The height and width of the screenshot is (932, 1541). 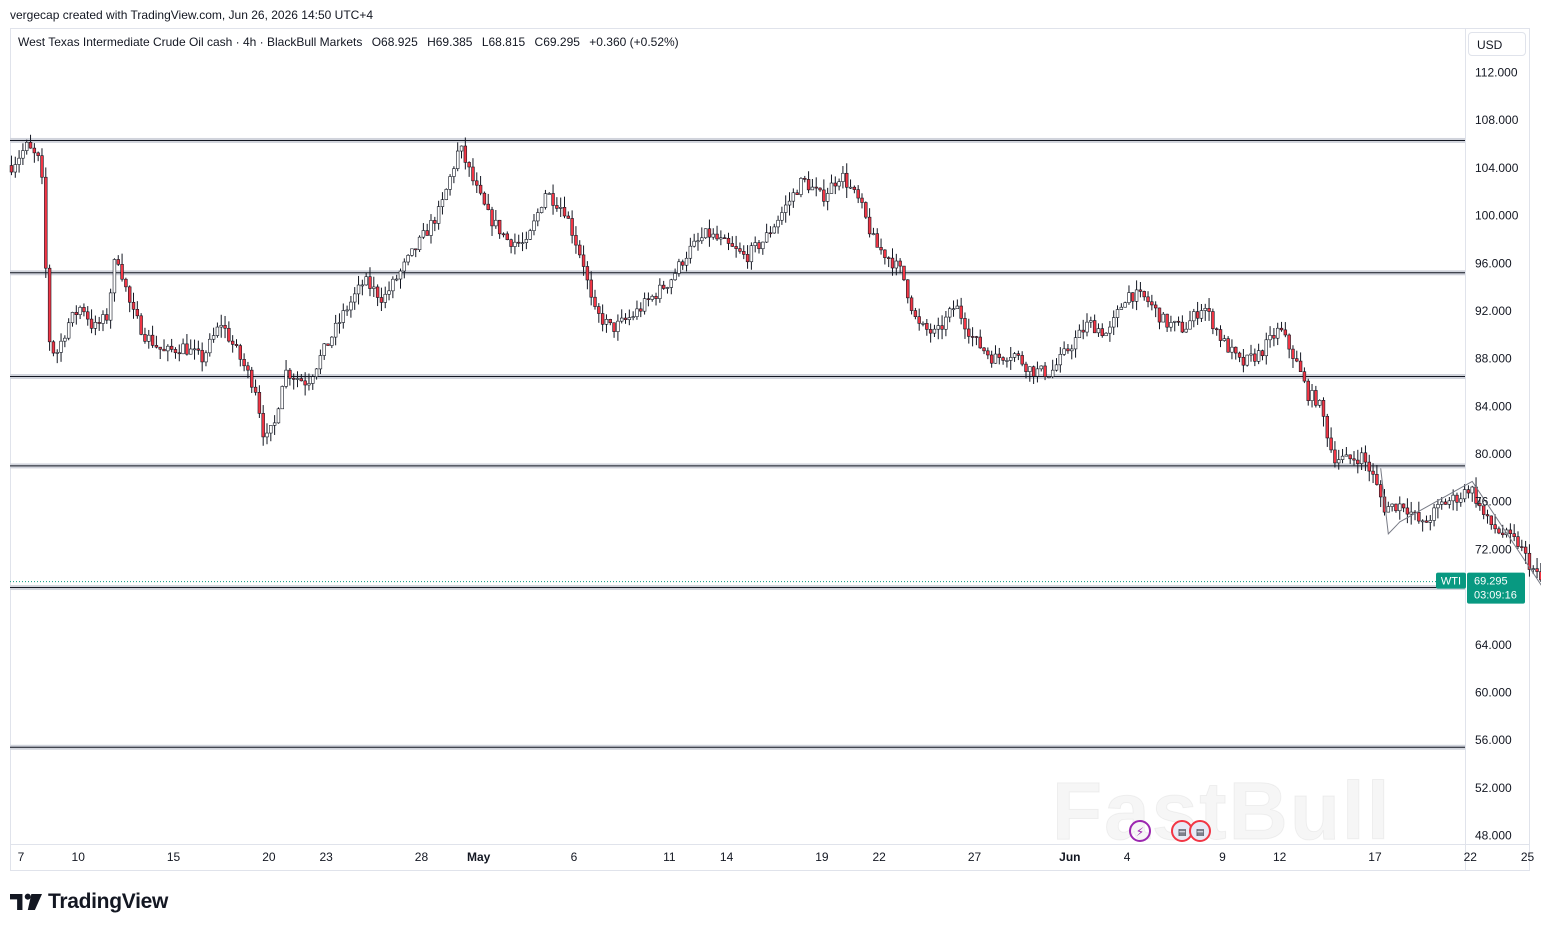 I want to click on tradingview-logo: TradingView, so click(x=89, y=902).